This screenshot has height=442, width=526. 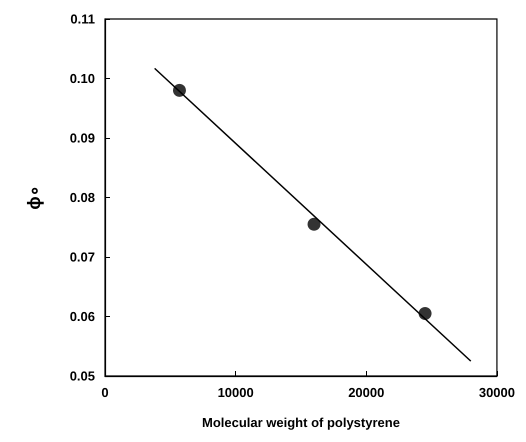 What do you see at coordinates (366, 392) in the screenshot?
I see `x-tick-label: 20000` at bounding box center [366, 392].